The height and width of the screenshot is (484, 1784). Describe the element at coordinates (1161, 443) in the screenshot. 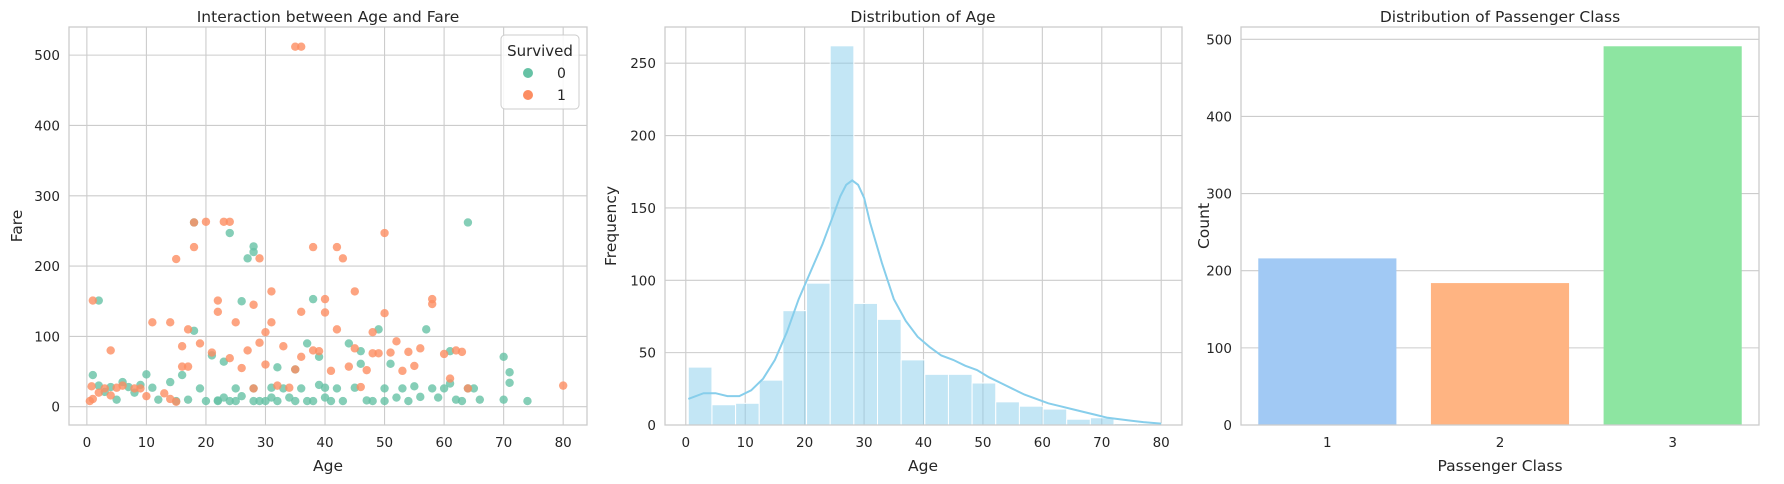

I see `histogram-x-tick-label: 80` at that location.